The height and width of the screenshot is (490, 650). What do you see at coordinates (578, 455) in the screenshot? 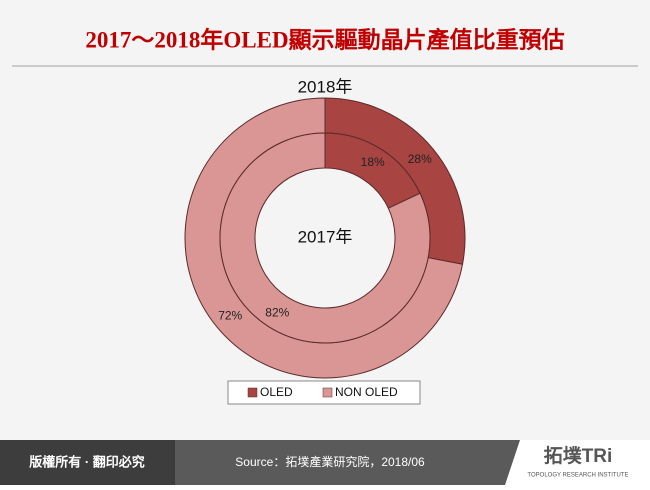
I see `logo-name: 拓墣TRi` at bounding box center [578, 455].